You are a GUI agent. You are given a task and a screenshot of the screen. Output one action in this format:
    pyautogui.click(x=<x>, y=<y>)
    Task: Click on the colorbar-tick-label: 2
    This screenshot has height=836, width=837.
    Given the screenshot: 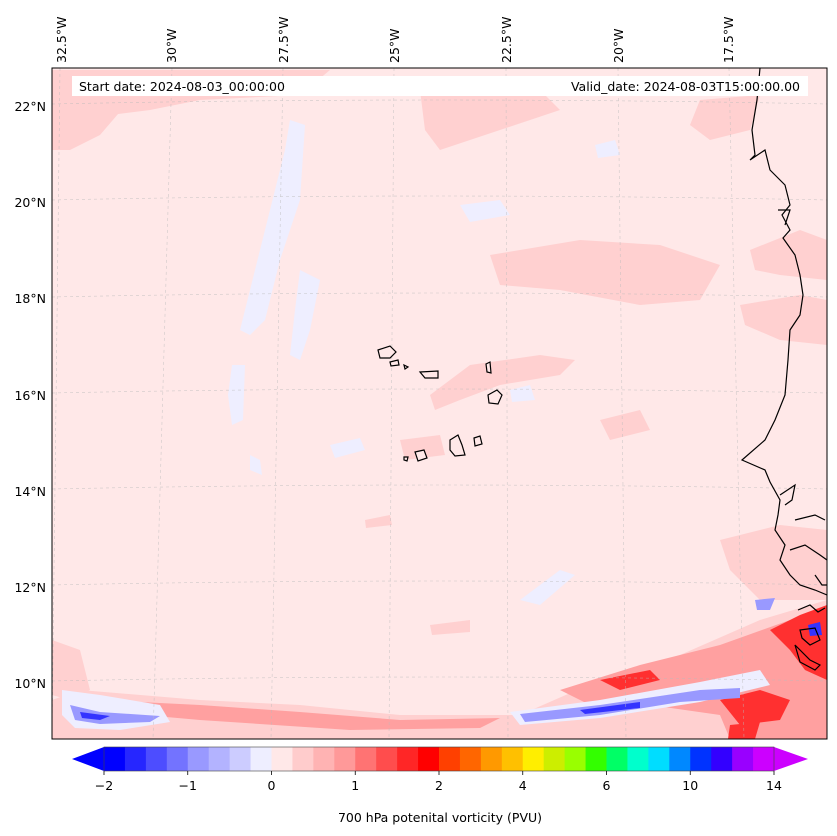 What is the action you would take?
    pyautogui.click(x=439, y=785)
    